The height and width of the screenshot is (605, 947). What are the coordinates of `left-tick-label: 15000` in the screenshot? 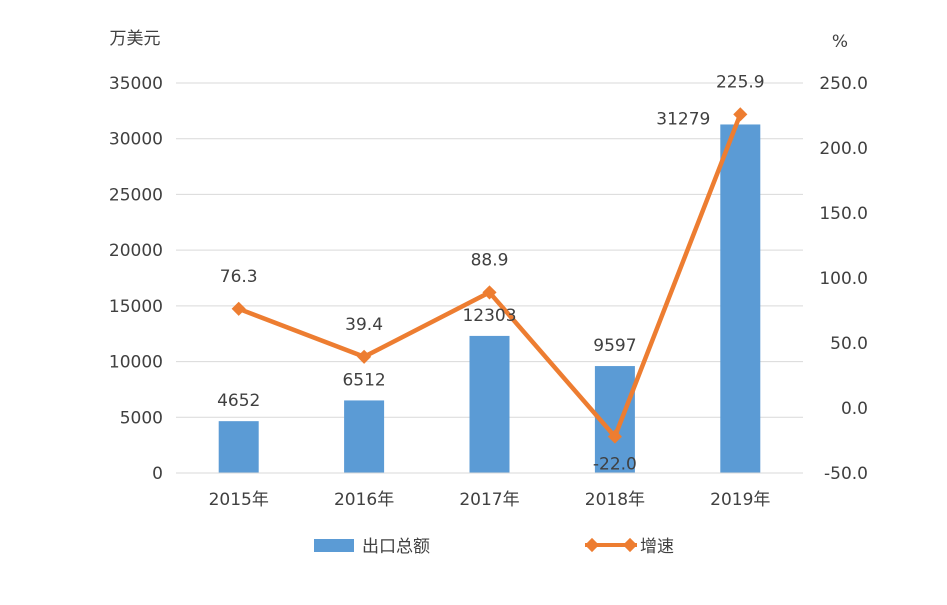 It's located at (136, 307).